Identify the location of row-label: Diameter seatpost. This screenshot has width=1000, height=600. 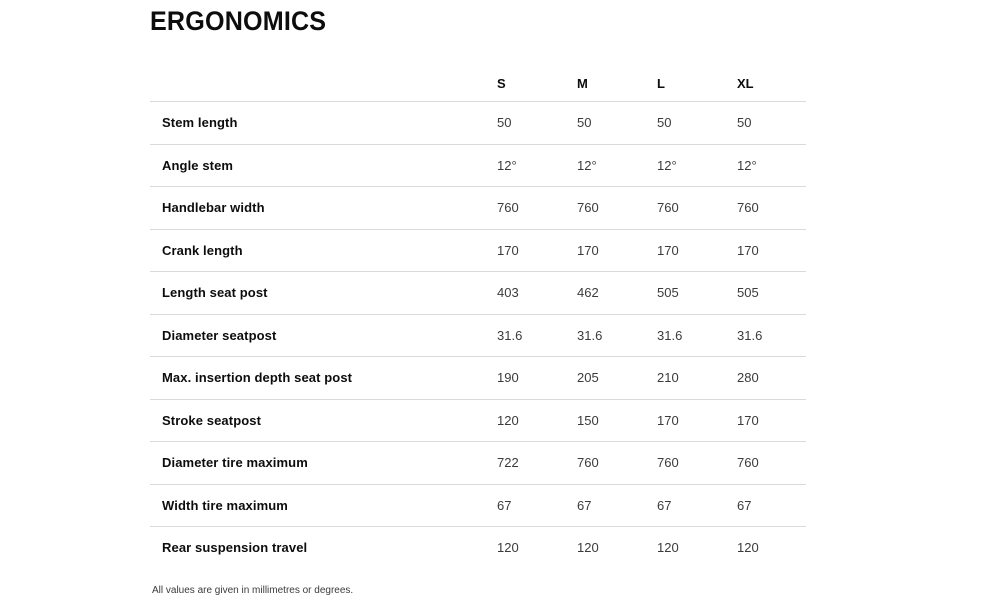
(219, 335).